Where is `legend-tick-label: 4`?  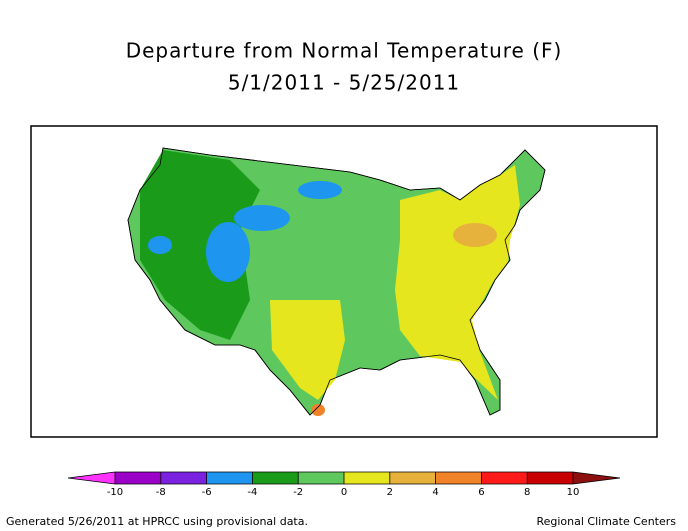 legend-tick-label: 4 is located at coordinates (435, 492).